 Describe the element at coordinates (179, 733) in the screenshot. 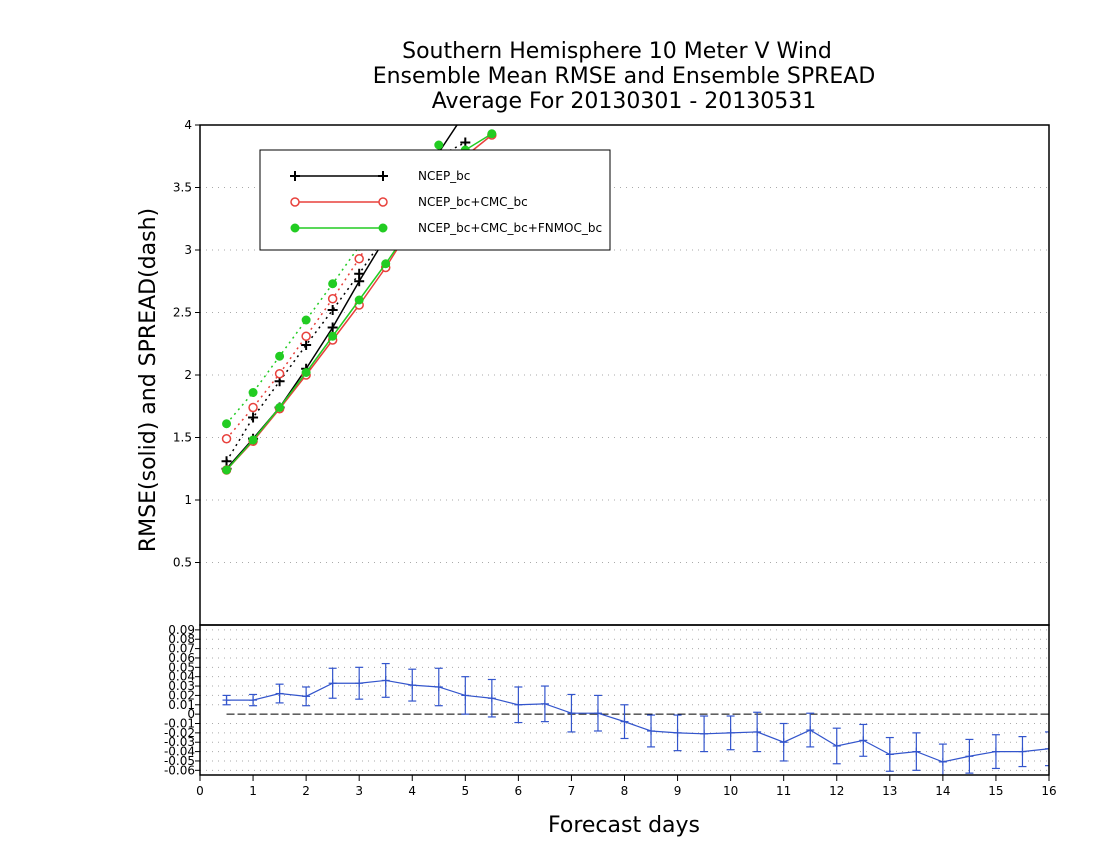

I see `bottom-y-tick-label: -0.02` at that location.